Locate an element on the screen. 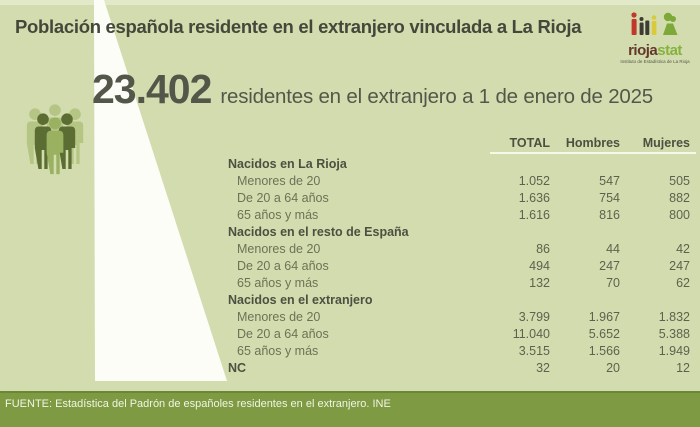  header-underline is located at coordinates (593, 153).